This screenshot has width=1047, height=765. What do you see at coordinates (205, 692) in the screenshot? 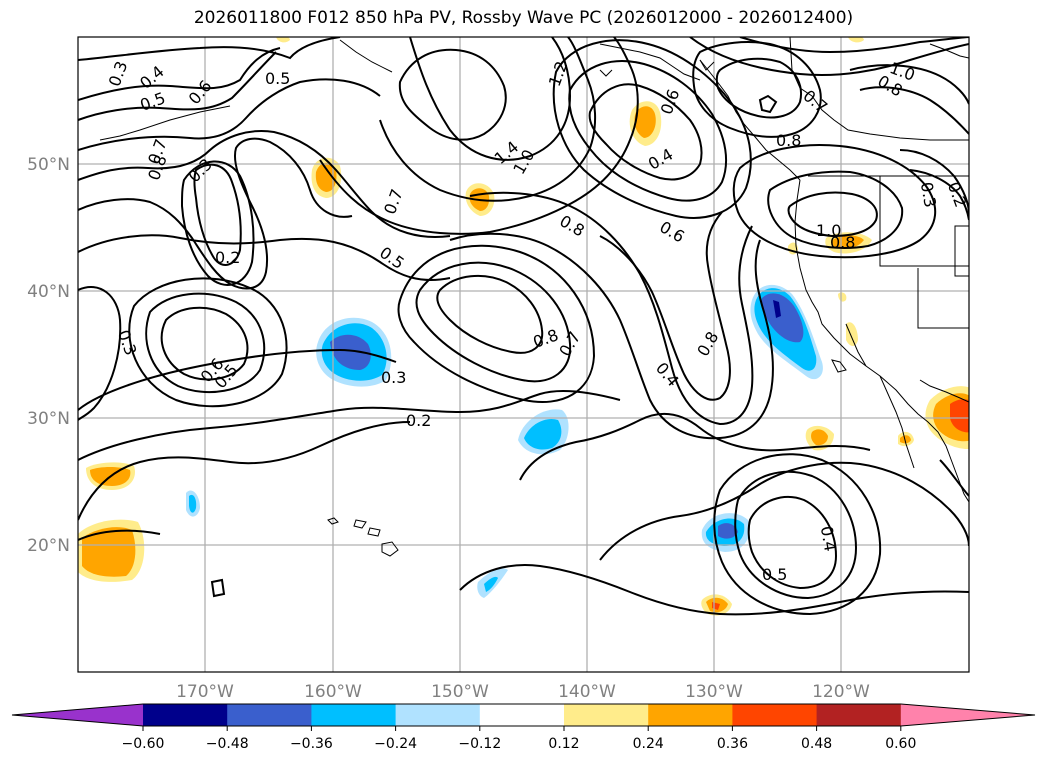
I see `lon-label: 170°W` at bounding box center [205, 692].